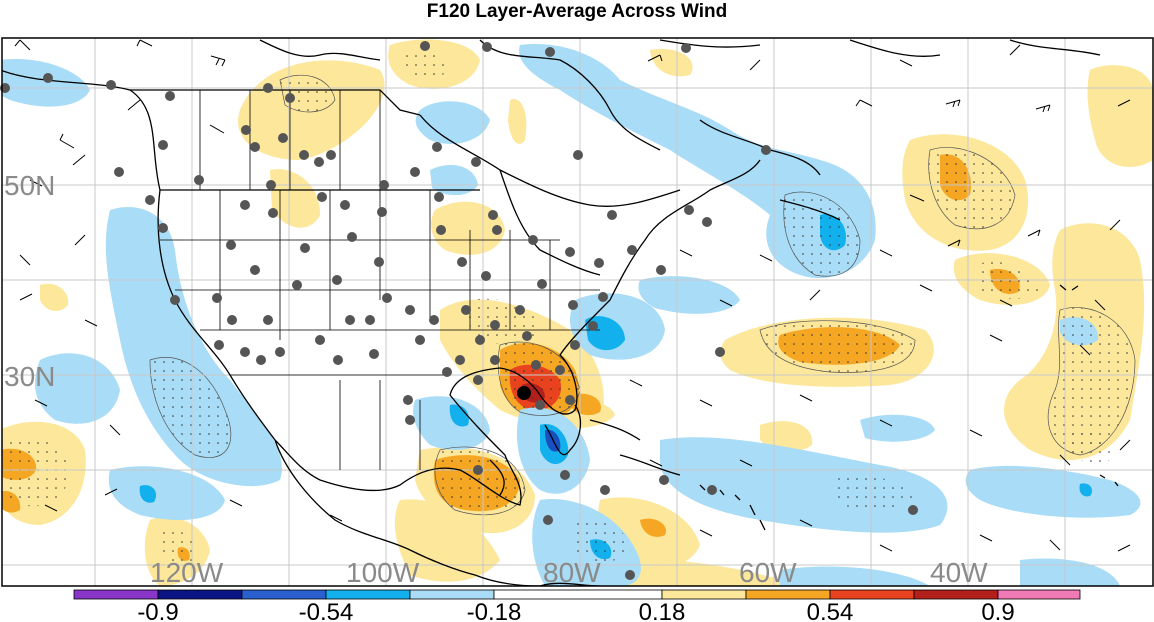 The height and width of the screenshot is (622, 1154). Describe the element at coordinates (326, 610) in the screenshot. I see `colorbar-label: -0.54` at that location.